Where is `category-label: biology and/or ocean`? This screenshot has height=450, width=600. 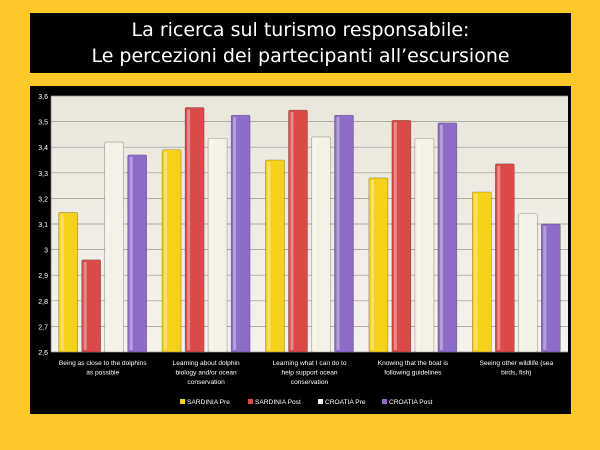 category-label: biology and/or ocean is located at coordinates (206, 373).